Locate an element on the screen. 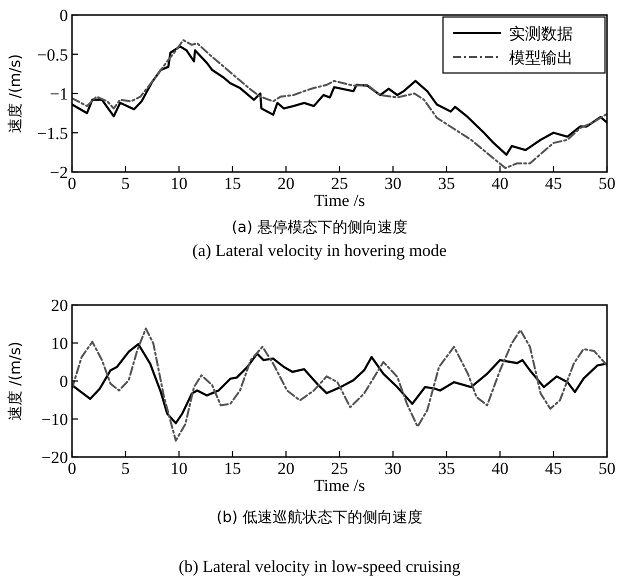  text: (b) 低速巡航状态下的侧向速度 is located at coordinates (319, 517).